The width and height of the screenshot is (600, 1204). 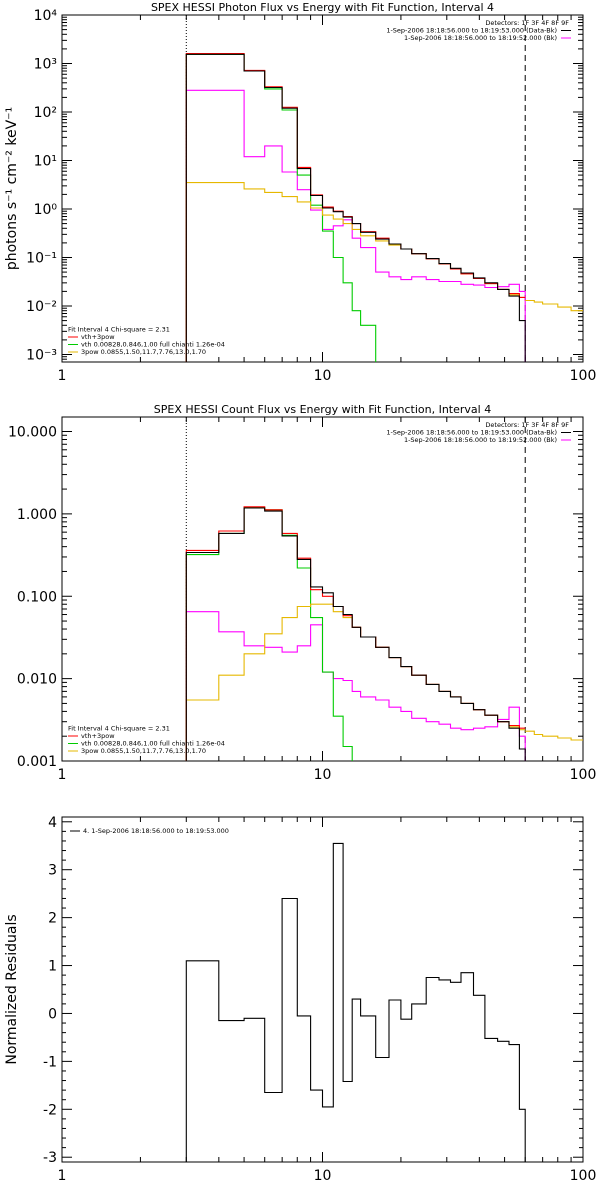 What do you see at coordinates (41, 355) in the screenshot?
I see `y-tick-label: 10⁻³` at bounding box center [41, 355].